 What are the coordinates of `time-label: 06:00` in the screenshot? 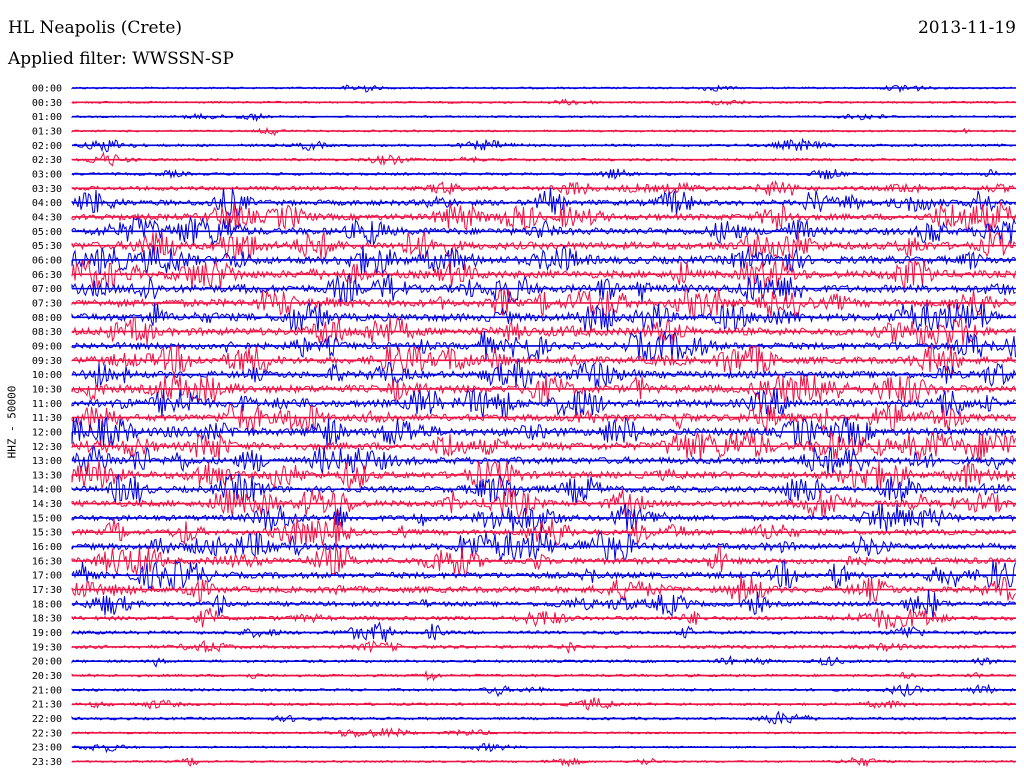 It's located at (47, 260).